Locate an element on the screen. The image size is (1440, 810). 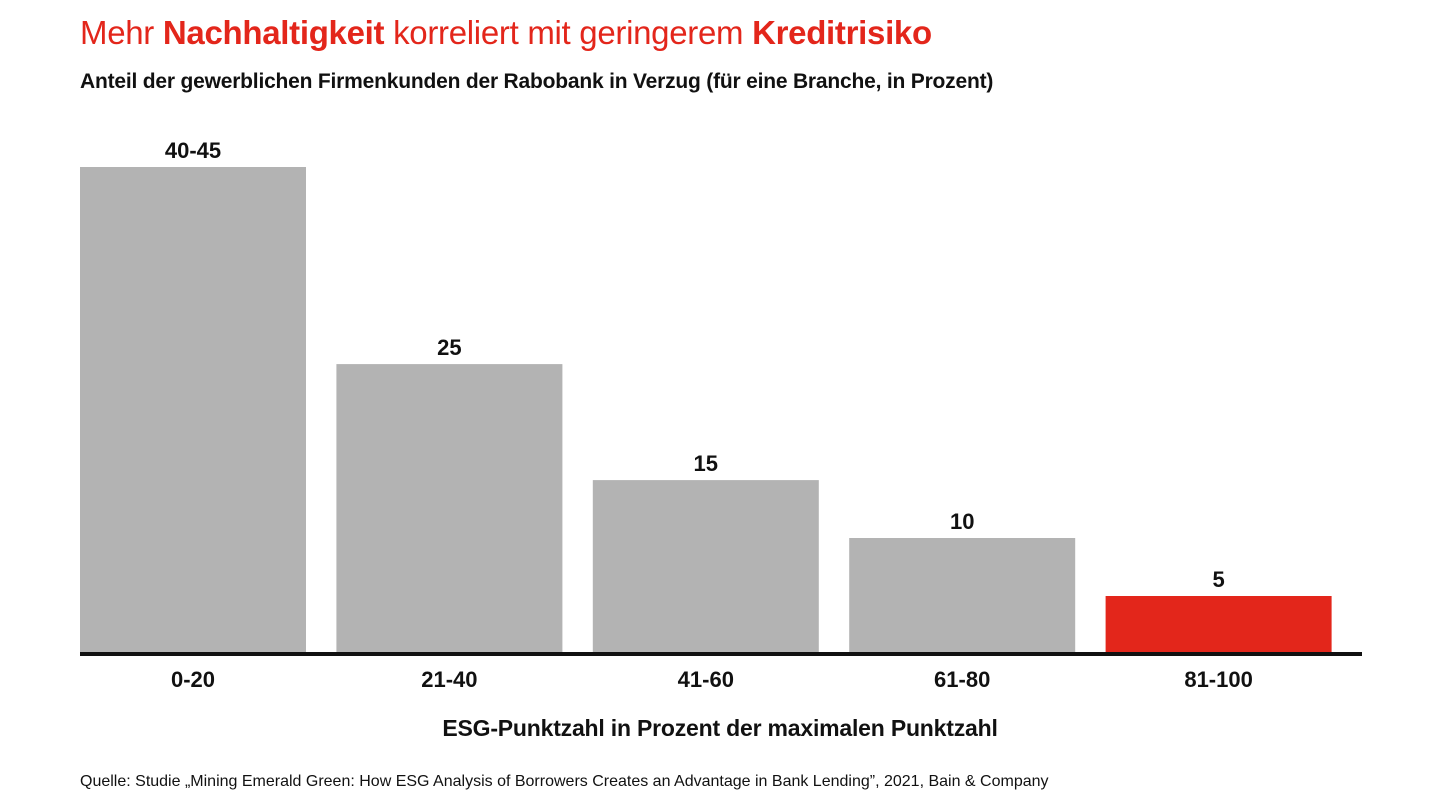
category-label-21-40: 21-40 is located at coordinates (449, 679).